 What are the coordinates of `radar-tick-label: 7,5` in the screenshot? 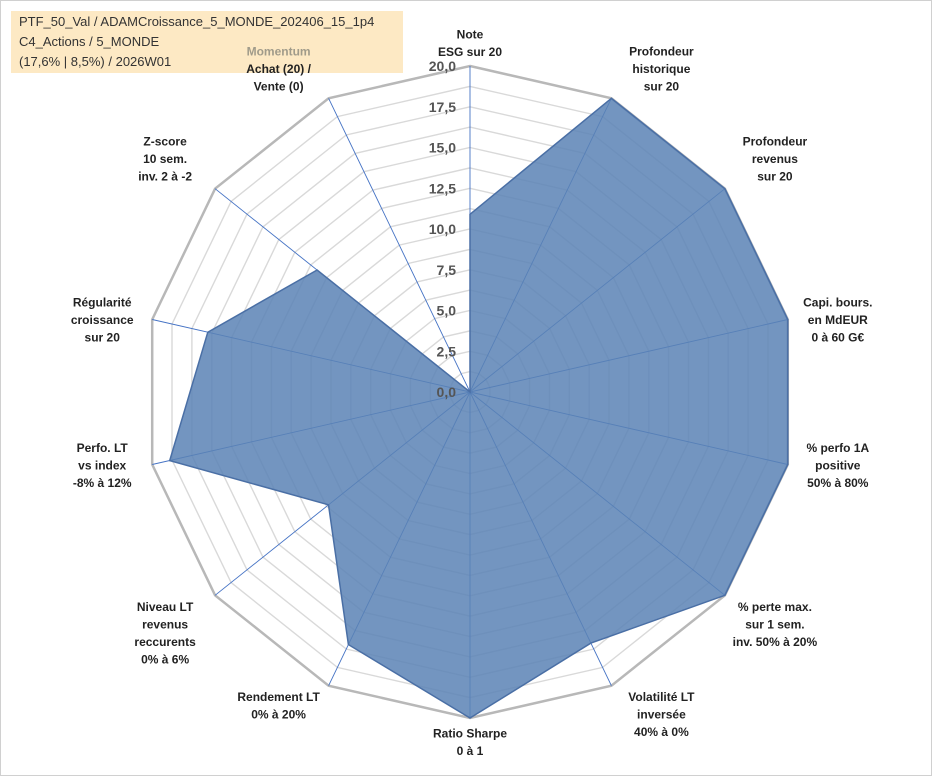 It's located at (447, 270).